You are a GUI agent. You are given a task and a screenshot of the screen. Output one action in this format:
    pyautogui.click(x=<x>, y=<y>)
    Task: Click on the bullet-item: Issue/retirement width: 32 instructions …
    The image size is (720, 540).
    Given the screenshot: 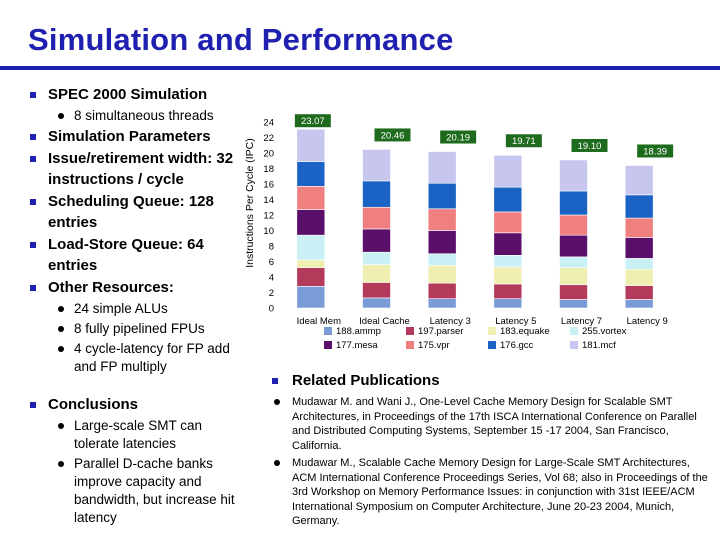 What is the action you would take?
    pyautogui.click(x=135, y=169)
    